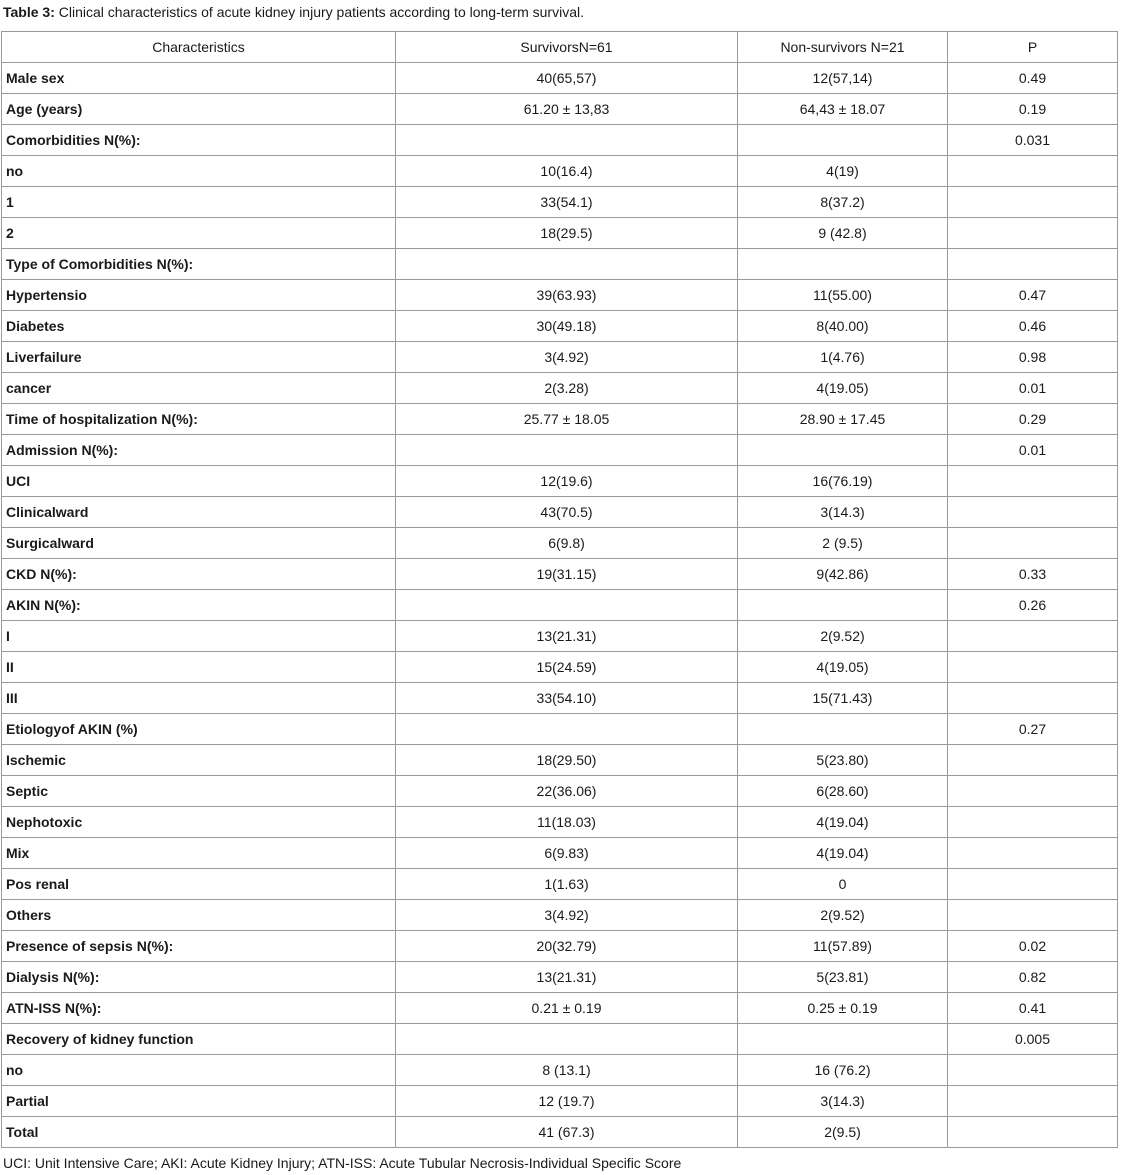 The width and height of the screenshot is (1124, 1175). I want to click on row-characteristic: I, so click(198, 636).